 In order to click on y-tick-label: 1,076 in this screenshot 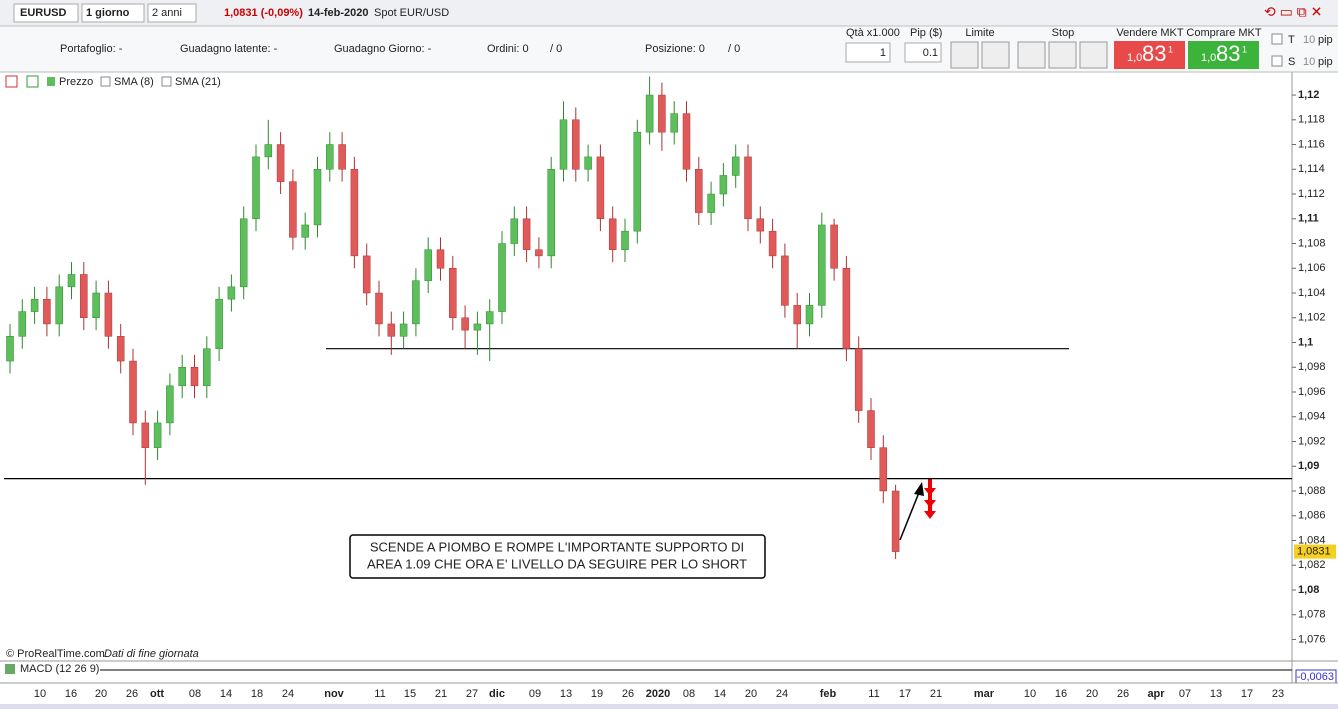, I will do `click(1312, 639)`.